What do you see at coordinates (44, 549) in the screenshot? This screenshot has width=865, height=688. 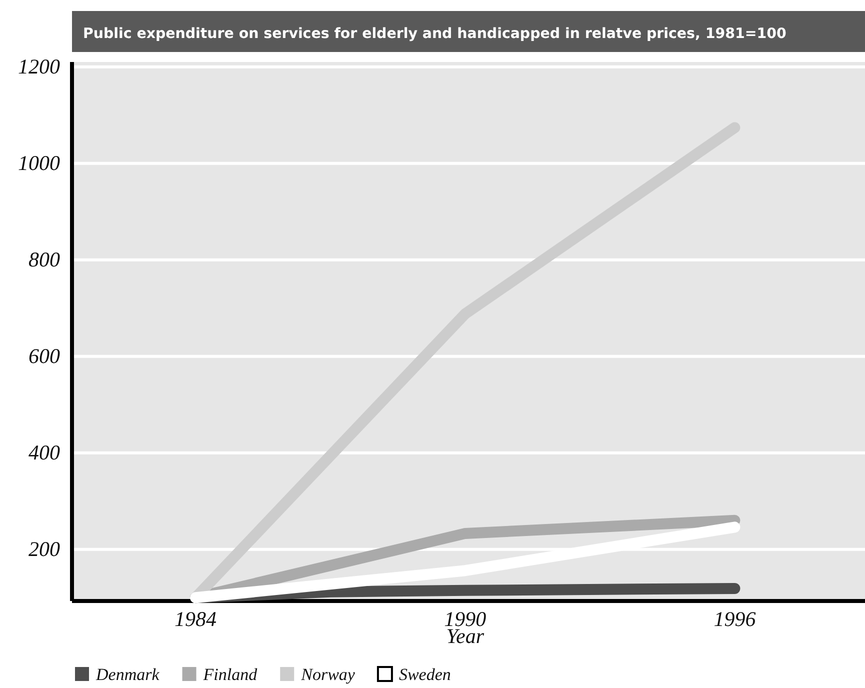 I see `y-tick-label: 200` at bounding box center [44, 549].